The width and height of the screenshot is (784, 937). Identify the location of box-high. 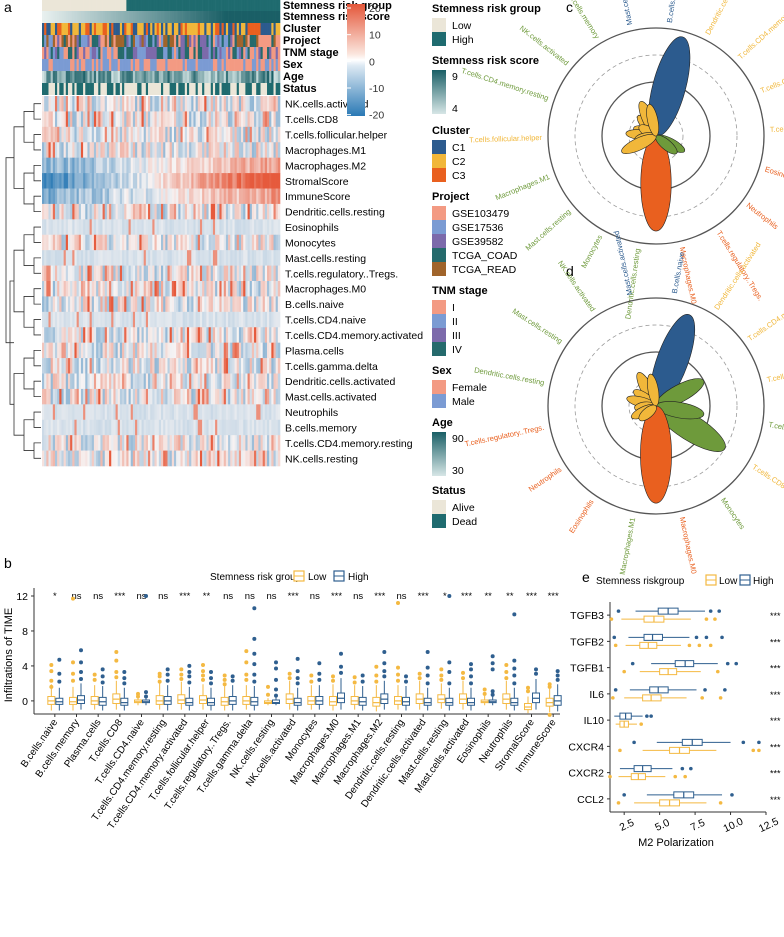
(384, 679).